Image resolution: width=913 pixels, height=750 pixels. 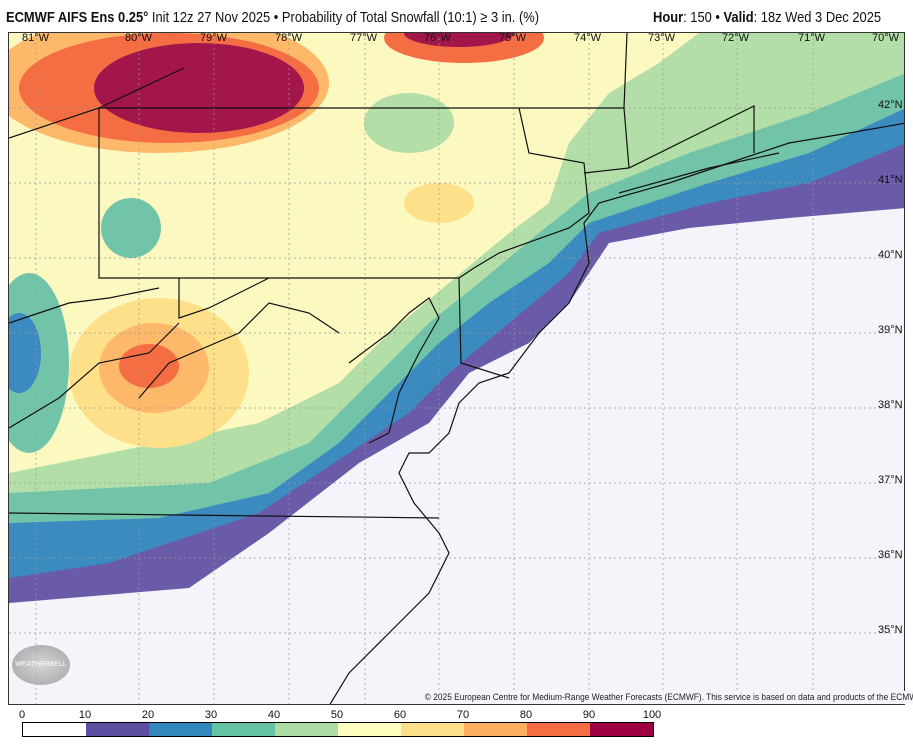 What do you see at coordinates (85, 715) in the screenshot?
I see `colorbar-tick-label: 10` at bounding box center [85, 715].